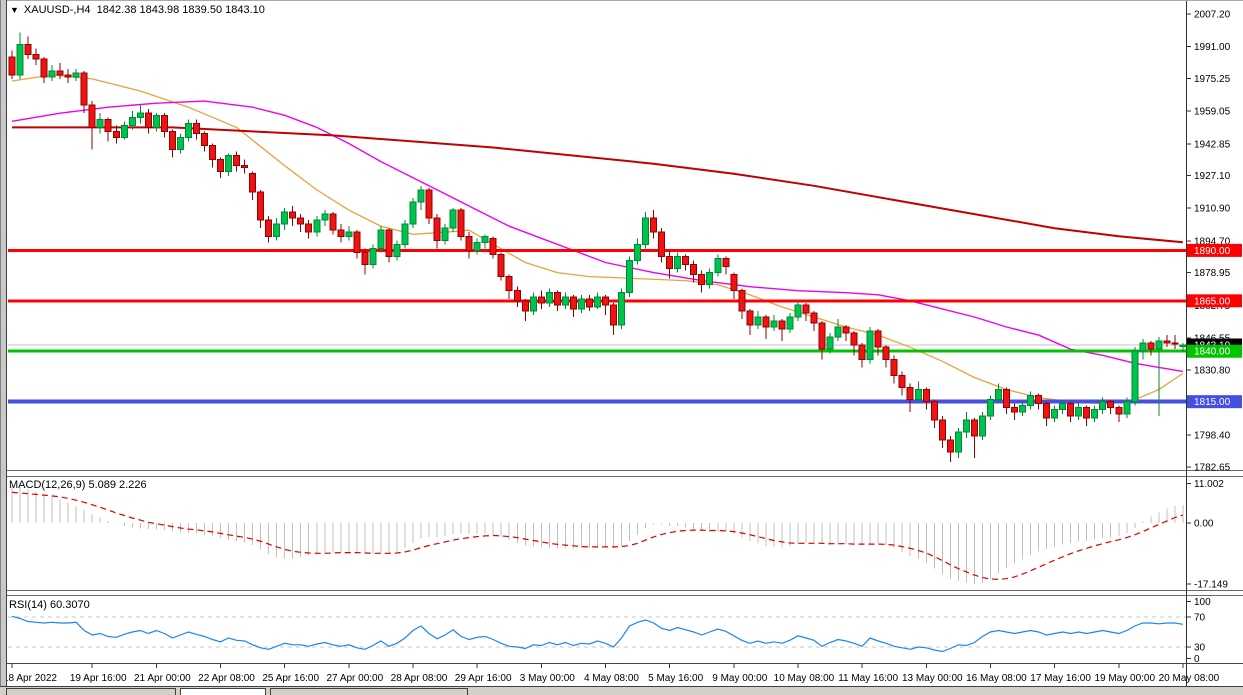 This screenshot has height=695, width=1243. What do you see at coordinates (868, 678) in the screenshot?
I see `svg-text: 11 May 16:00` at bounding box center [868, 678].